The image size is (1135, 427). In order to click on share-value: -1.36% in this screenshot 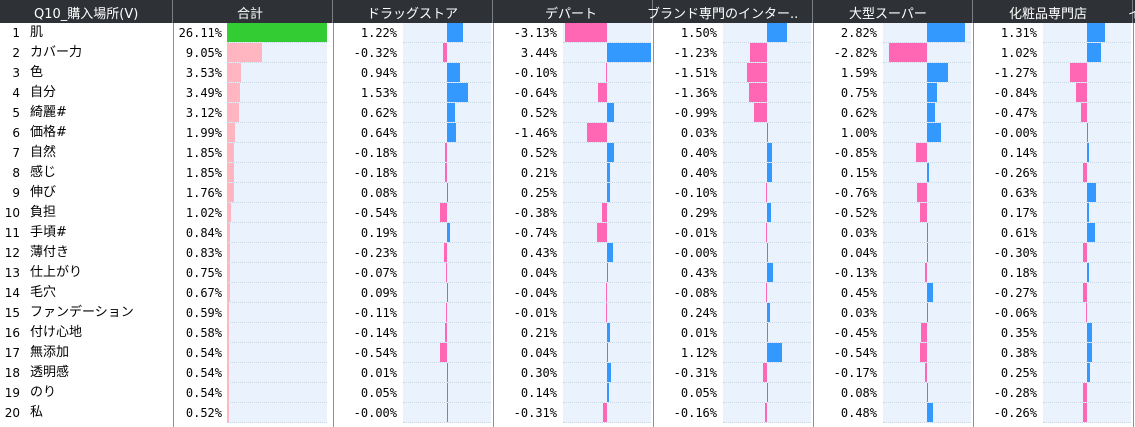, I will do `click(695, 93)`.